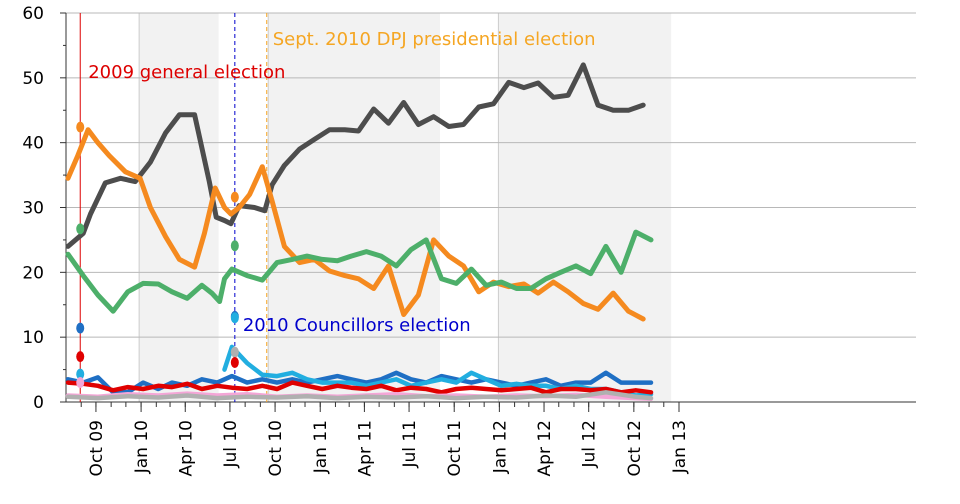 This screenshot has width=960, height=504. Describe the element at coordinates (33, 79) in the screenshot. I see `y-tick-label: 50` at that location.